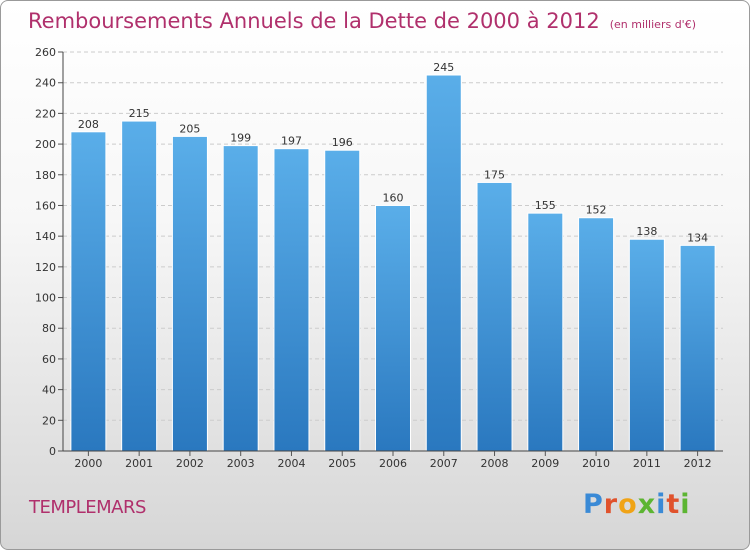 This screenshot has width=750, height=550. What do you see at coordinates (45, 113) in the screenshot?
I see `y-tick-label: 220` at bounding box center [45, 113].